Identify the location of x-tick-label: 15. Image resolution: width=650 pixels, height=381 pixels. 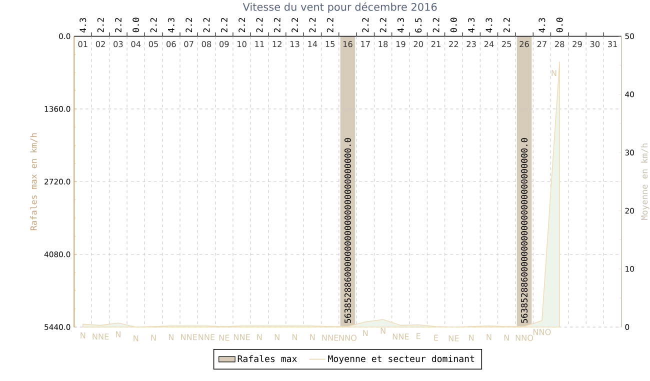
(330, 43).